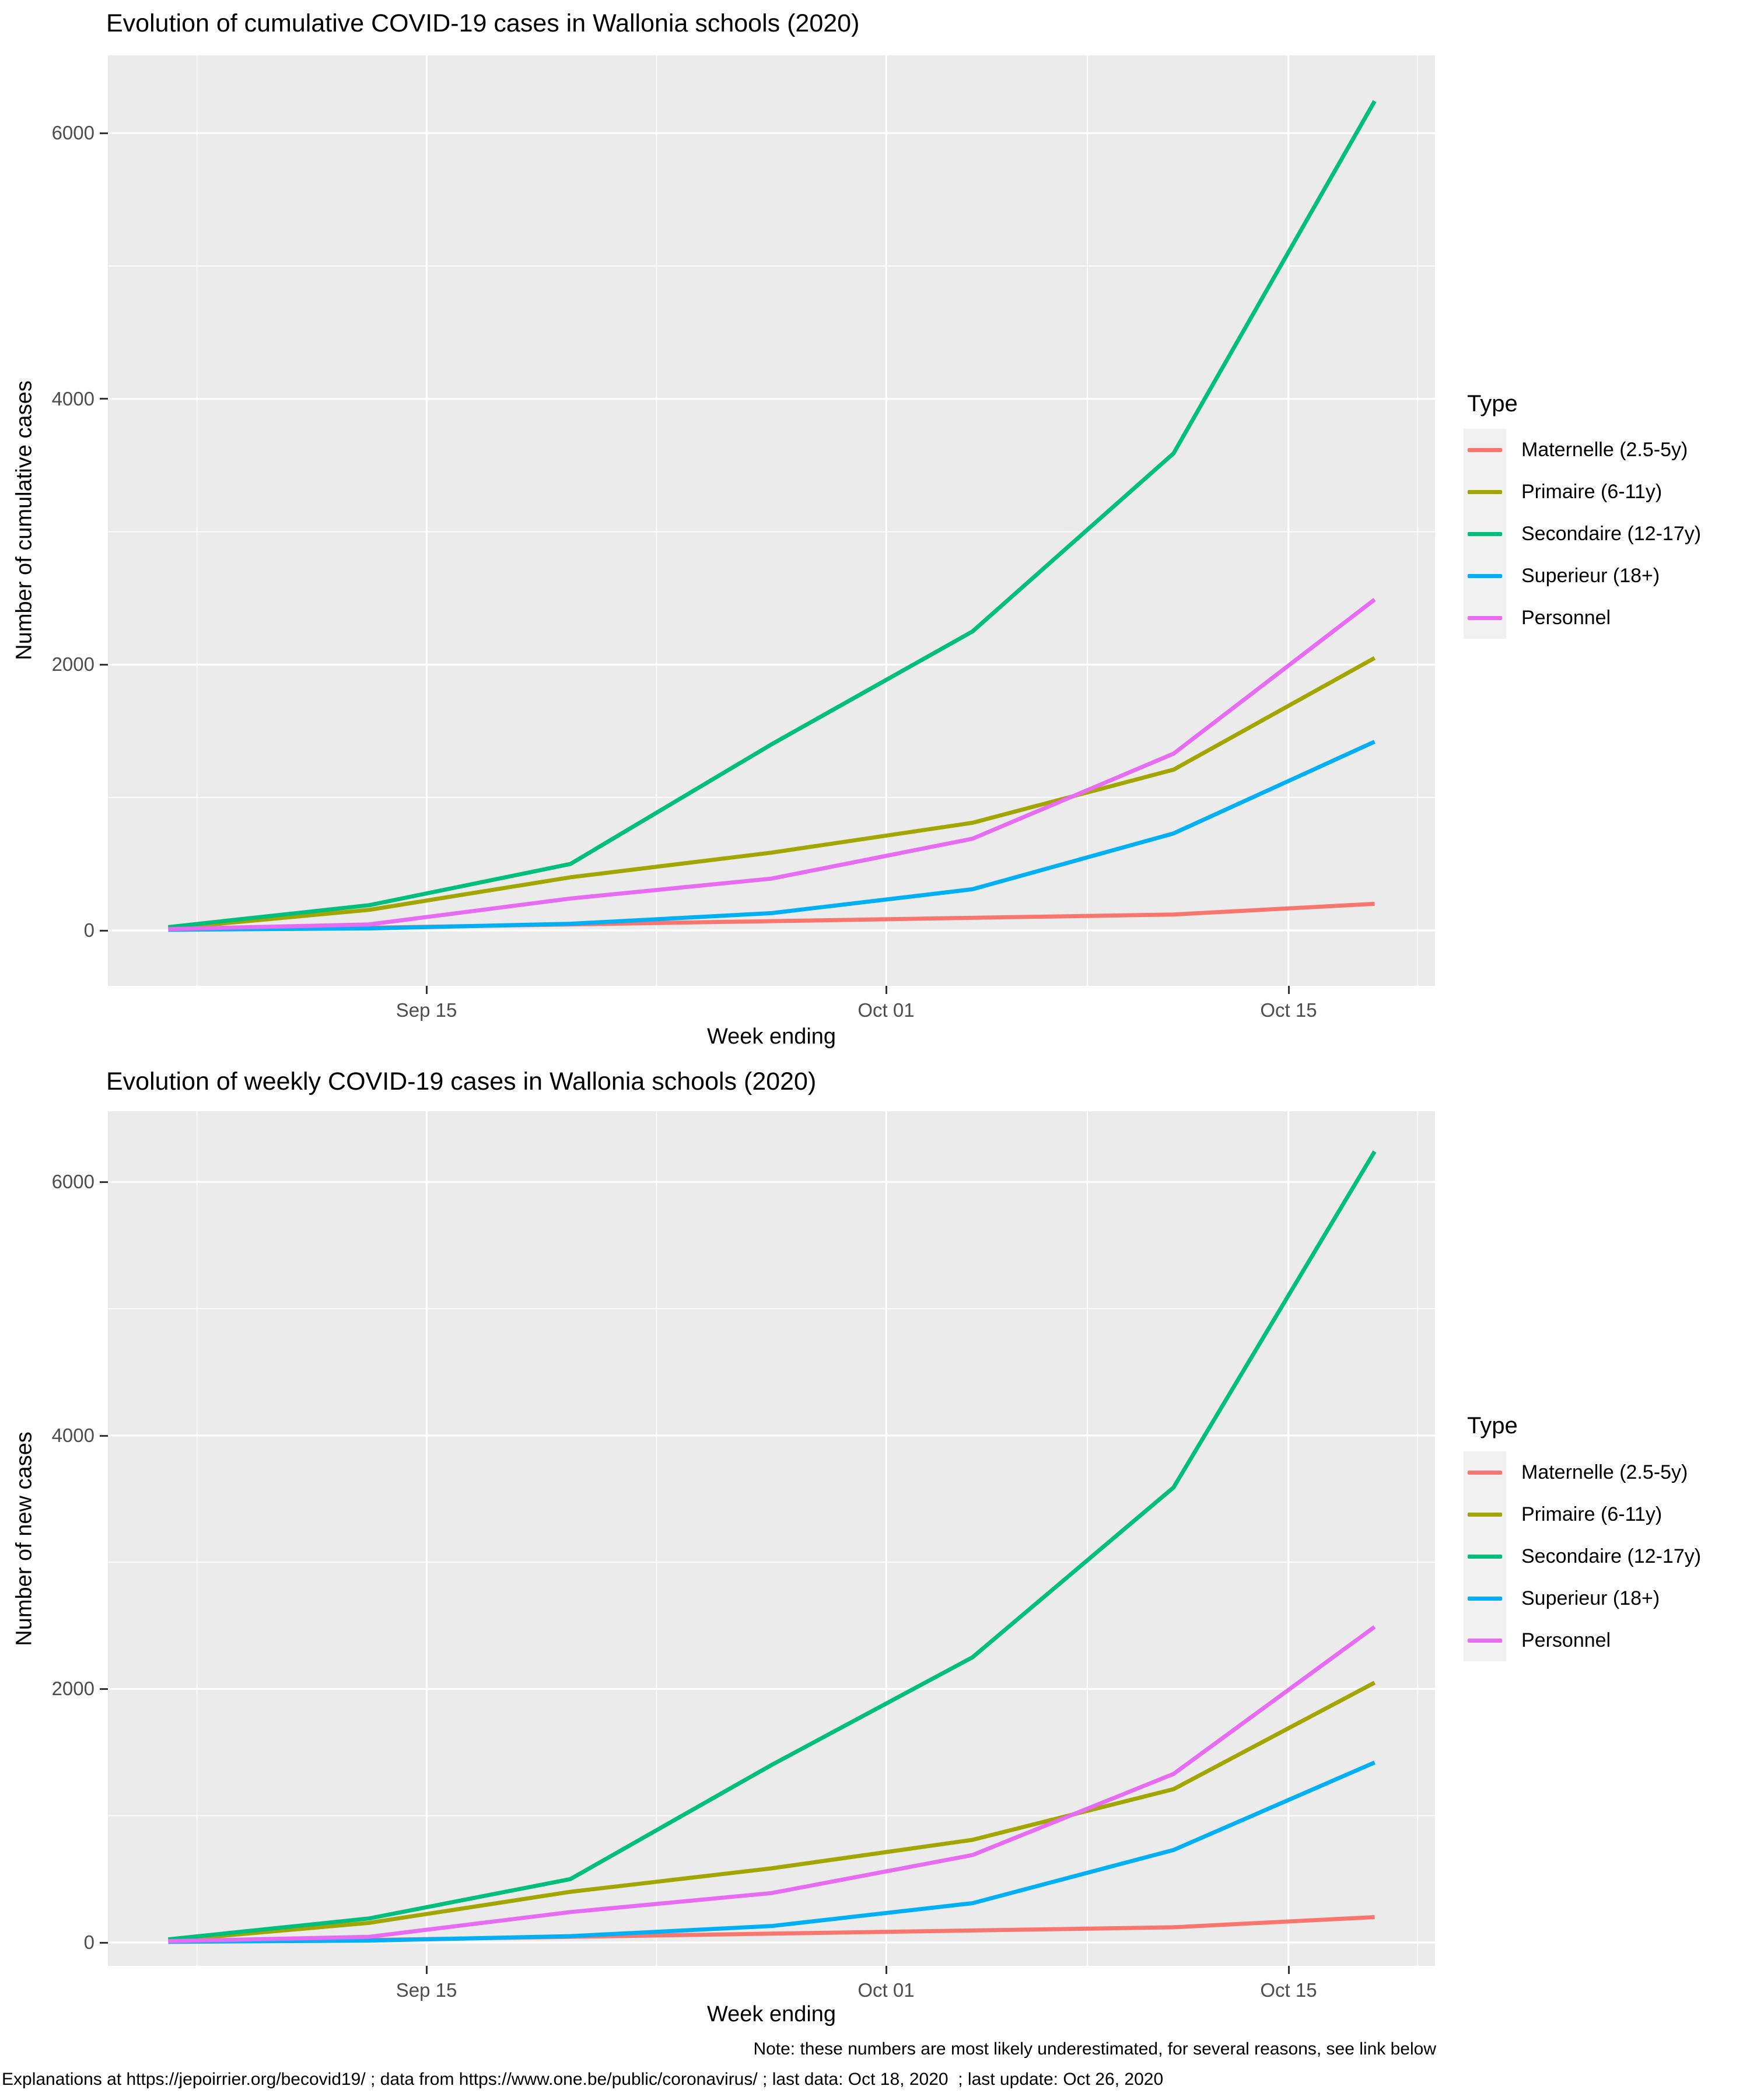 This screenshot has width=1750, height=2100. Describe the element at coordinates (886, 1990) in the screenshot. I see `chart2-xtick-oct01: Oct 01` at that location.